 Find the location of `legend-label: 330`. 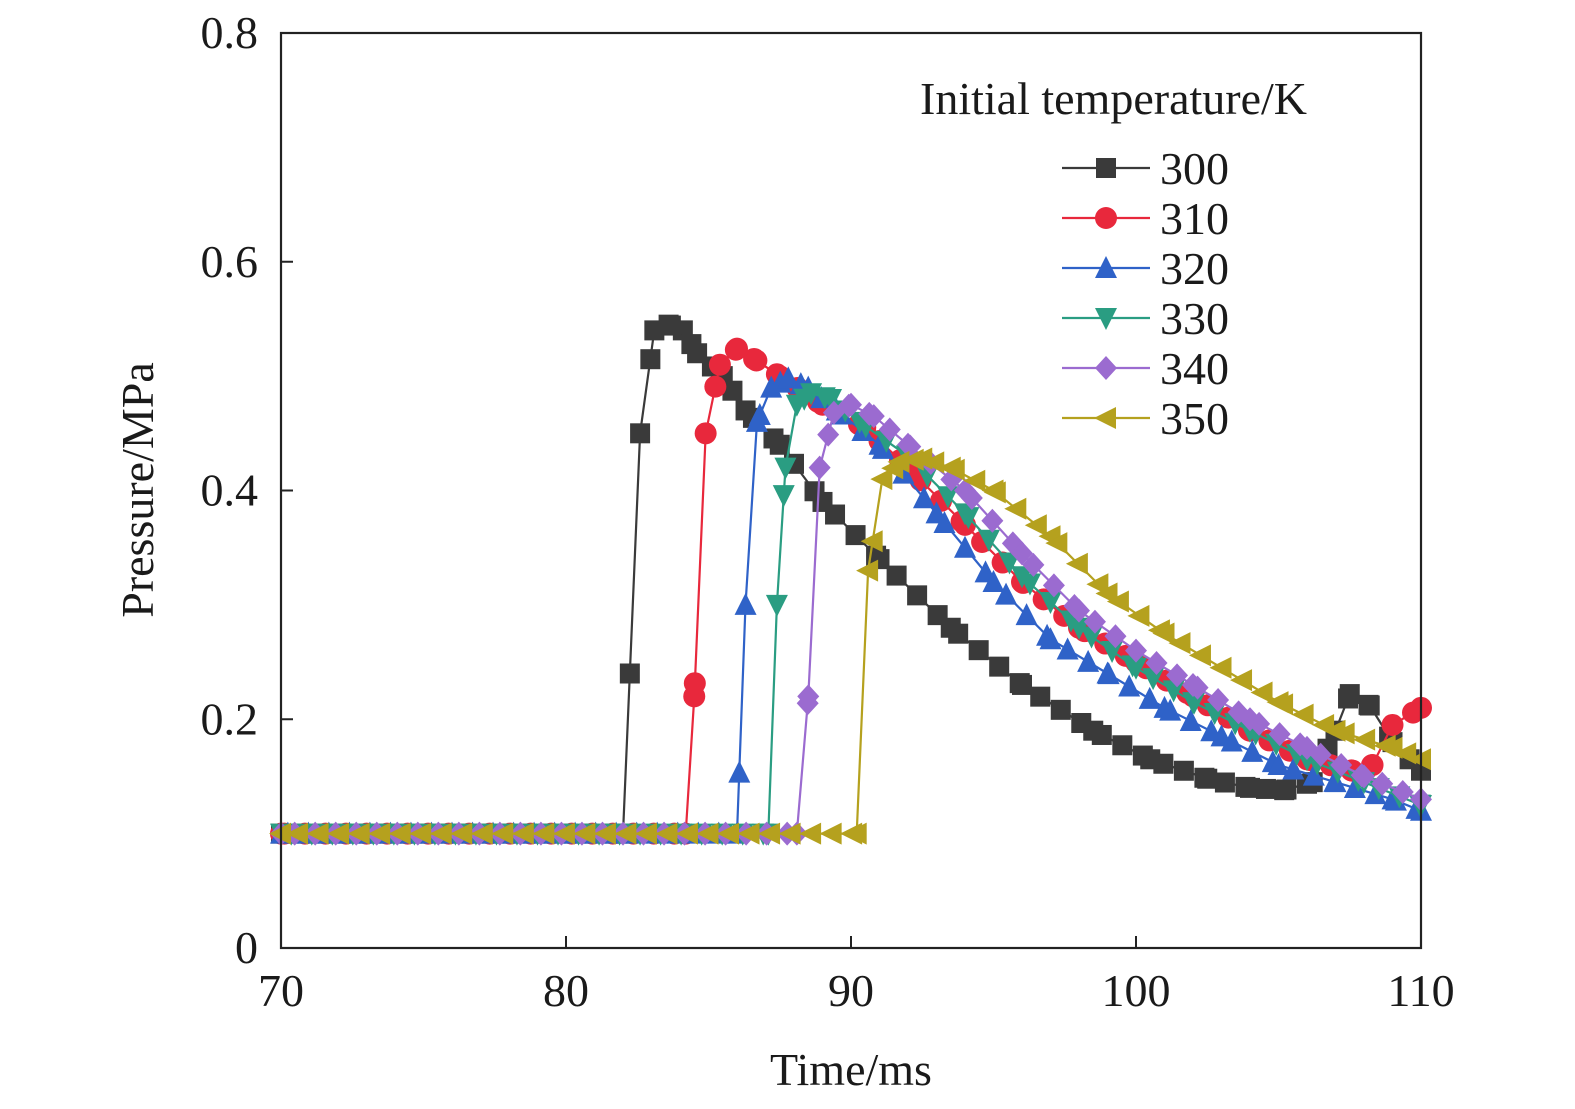

legend-label: 330 is located at coordinates (1194, 318).